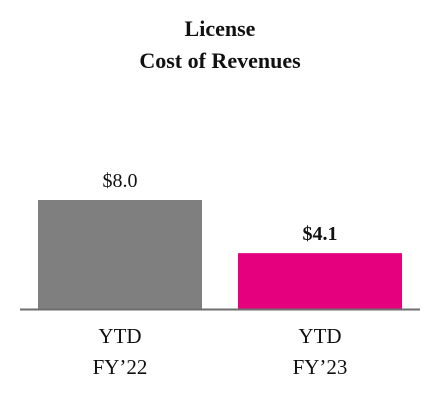 The height and width of the screenshot is (400, 440). I want to click on data-label-1: $8.0, so click(120, 181).